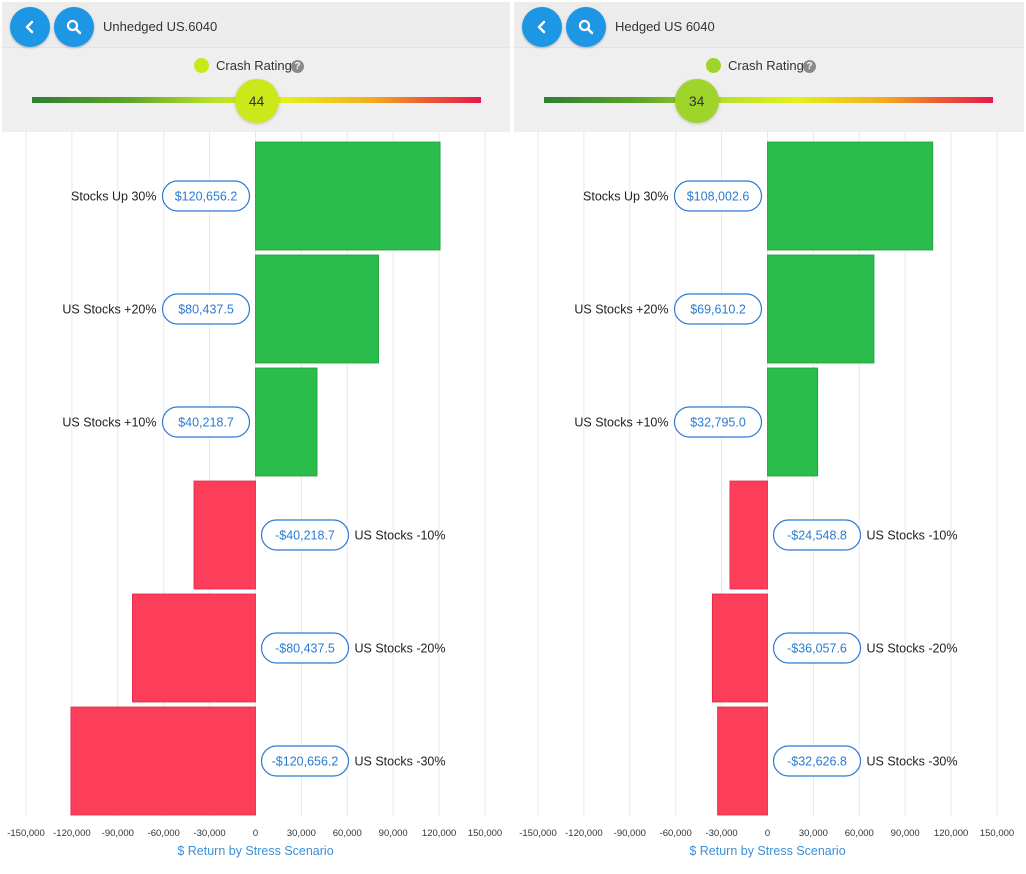 This screenshot has width=1026, height=874. I want to click on panel-toolbar: Hedged US 6040, so click(769, 25).